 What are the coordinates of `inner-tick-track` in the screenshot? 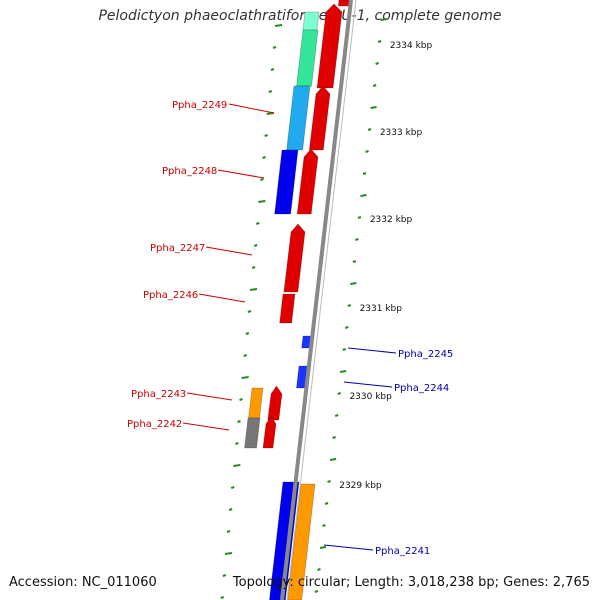 It's located at (251, 311).